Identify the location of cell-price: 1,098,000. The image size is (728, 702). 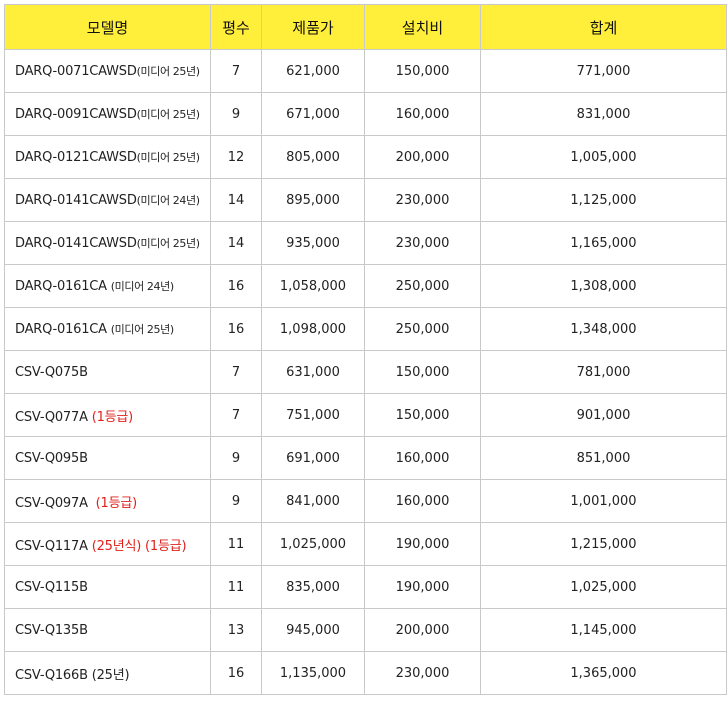
(313, 329).